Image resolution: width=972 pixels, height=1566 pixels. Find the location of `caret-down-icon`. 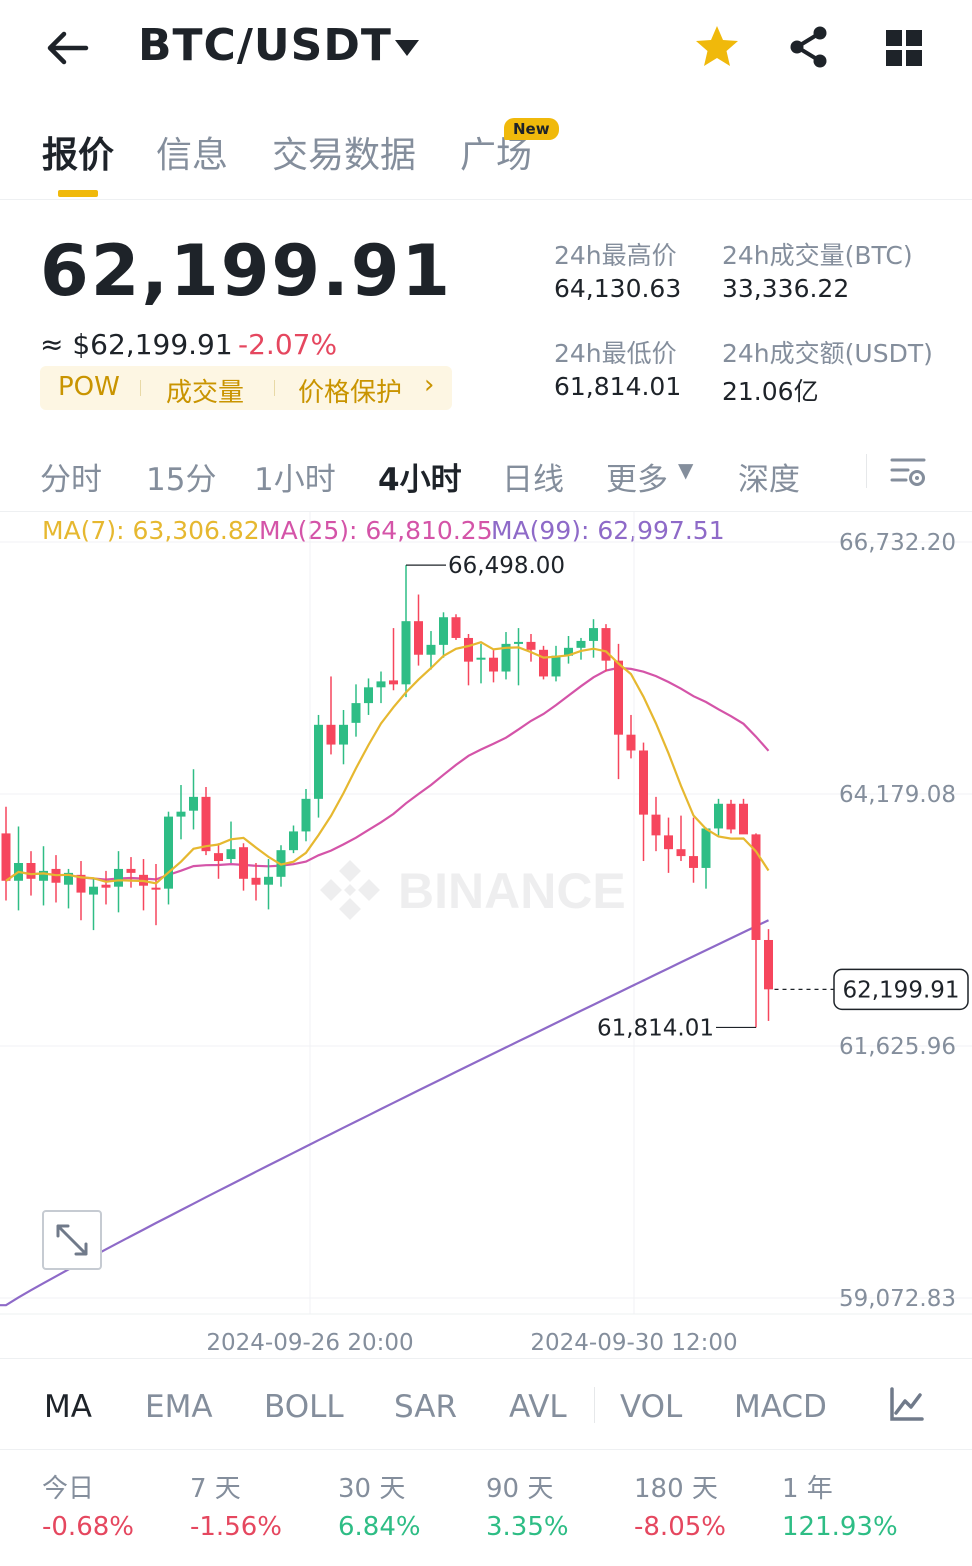

caret-down-icon is located at coordinates (407, 48).